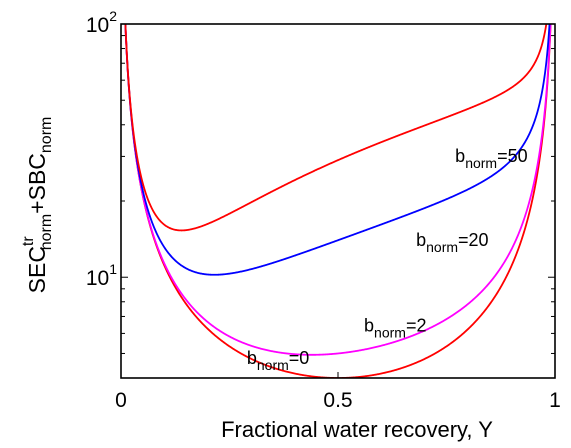  What do you see at coordinates (46, 135) in the screenshot?
I see `y-label-sbc-sub: norm` at bounding box center [46, 135].